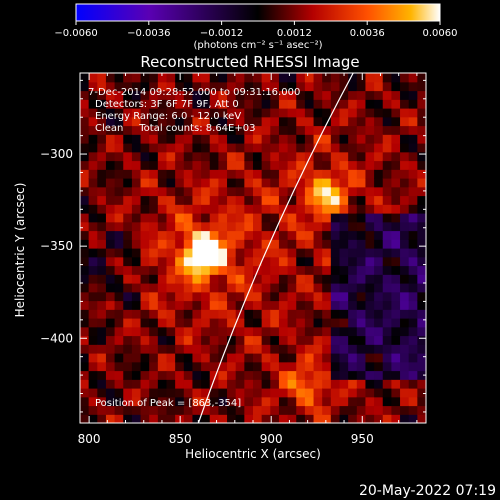 This screenshot has width=500, height=500. I want to click on chart-title: Reconstructed RHESSI Image, so click(249, 62).